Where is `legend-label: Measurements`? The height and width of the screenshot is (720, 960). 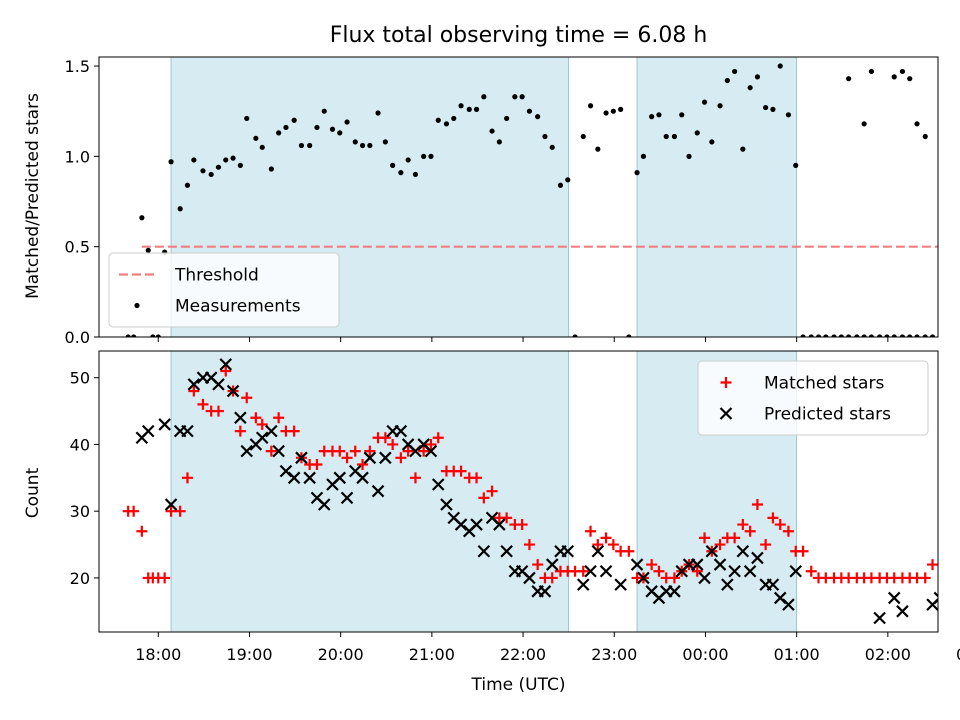
legend-label: Measurements is located at coordinates (238, 307).